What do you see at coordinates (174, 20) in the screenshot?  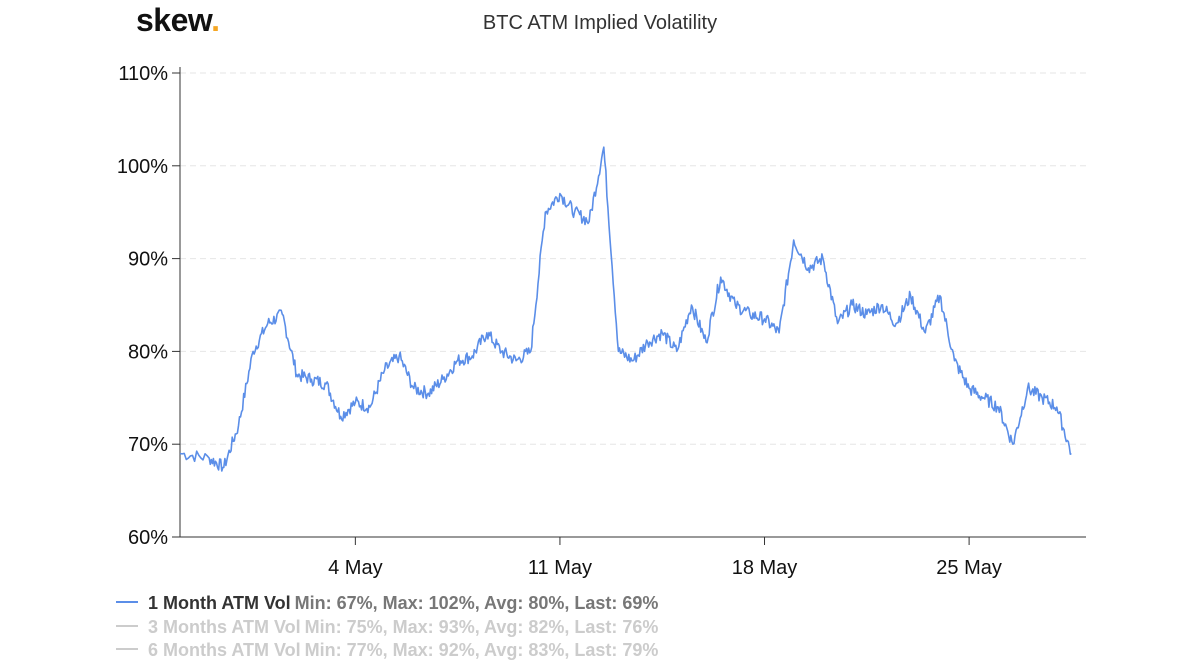 I see `logo-text: skew` at bounding box center [174, 20].